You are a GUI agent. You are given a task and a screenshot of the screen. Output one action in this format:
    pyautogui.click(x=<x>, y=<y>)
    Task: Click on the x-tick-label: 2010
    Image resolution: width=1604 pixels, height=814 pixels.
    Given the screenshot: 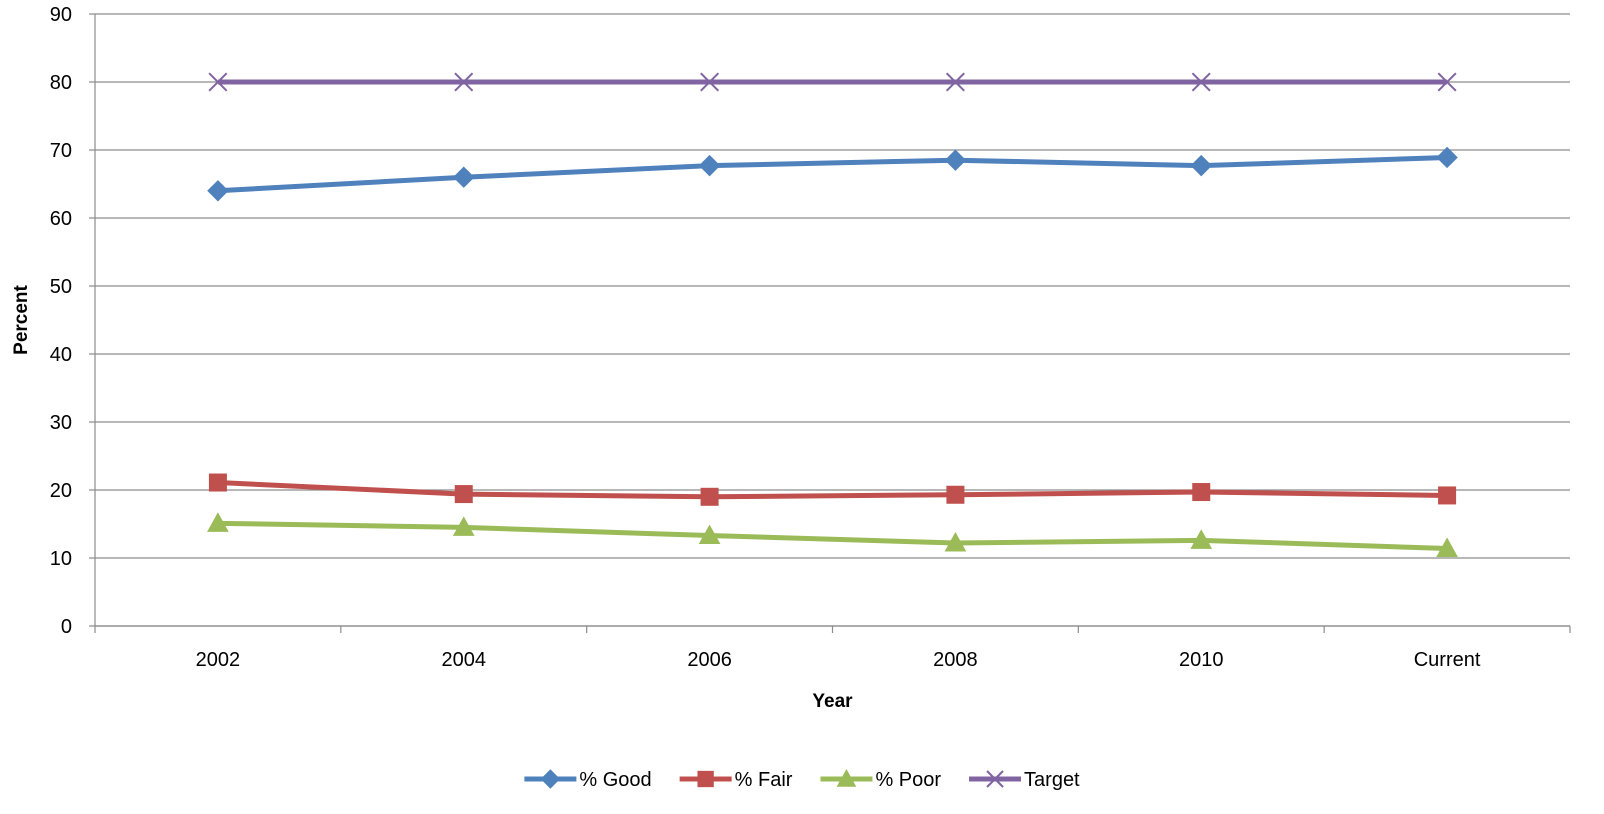 What is the action you would take?
    pyautogui.click(x=1201, y=660)
    